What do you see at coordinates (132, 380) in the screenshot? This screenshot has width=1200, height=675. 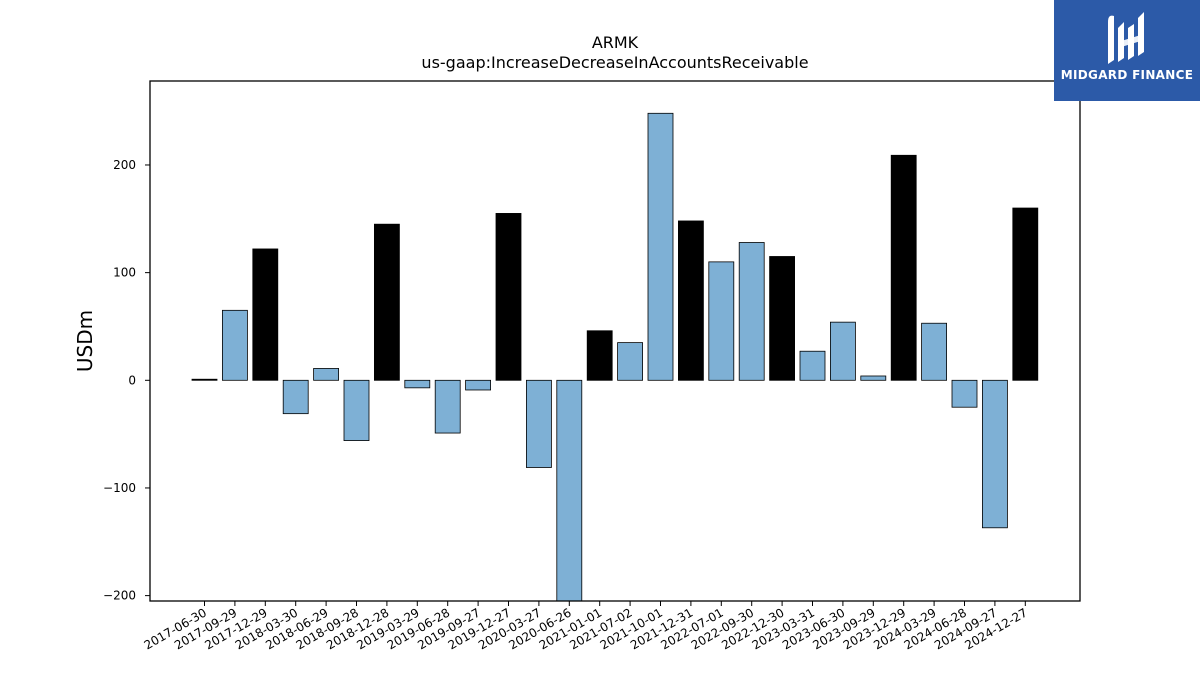 I see `y-tick-label: 0` at bounding box center [132, 380].